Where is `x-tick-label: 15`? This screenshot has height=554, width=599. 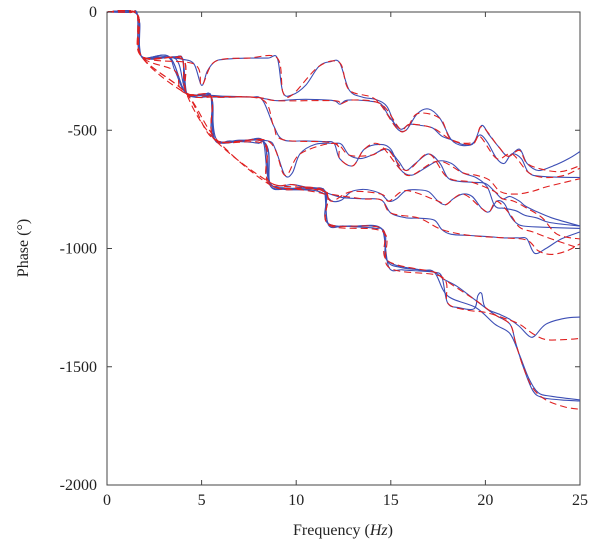 x-tick-label: 15 is located at coordinates (391, 500).